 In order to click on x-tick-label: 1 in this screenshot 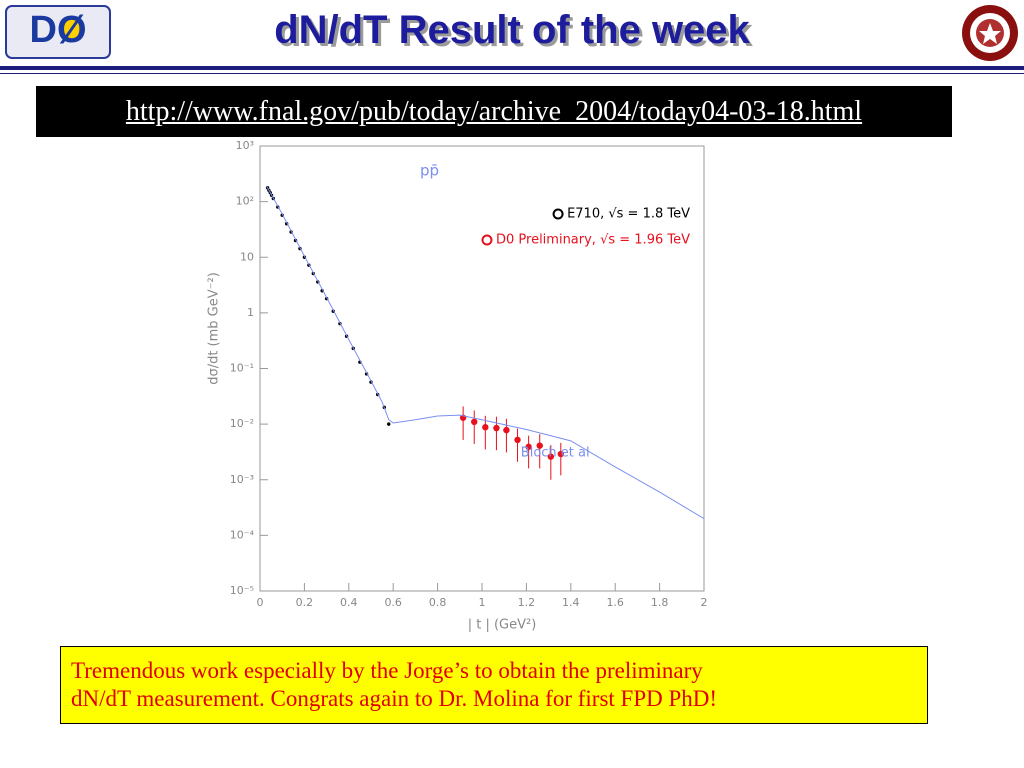, I will do `click(482, 602)`.